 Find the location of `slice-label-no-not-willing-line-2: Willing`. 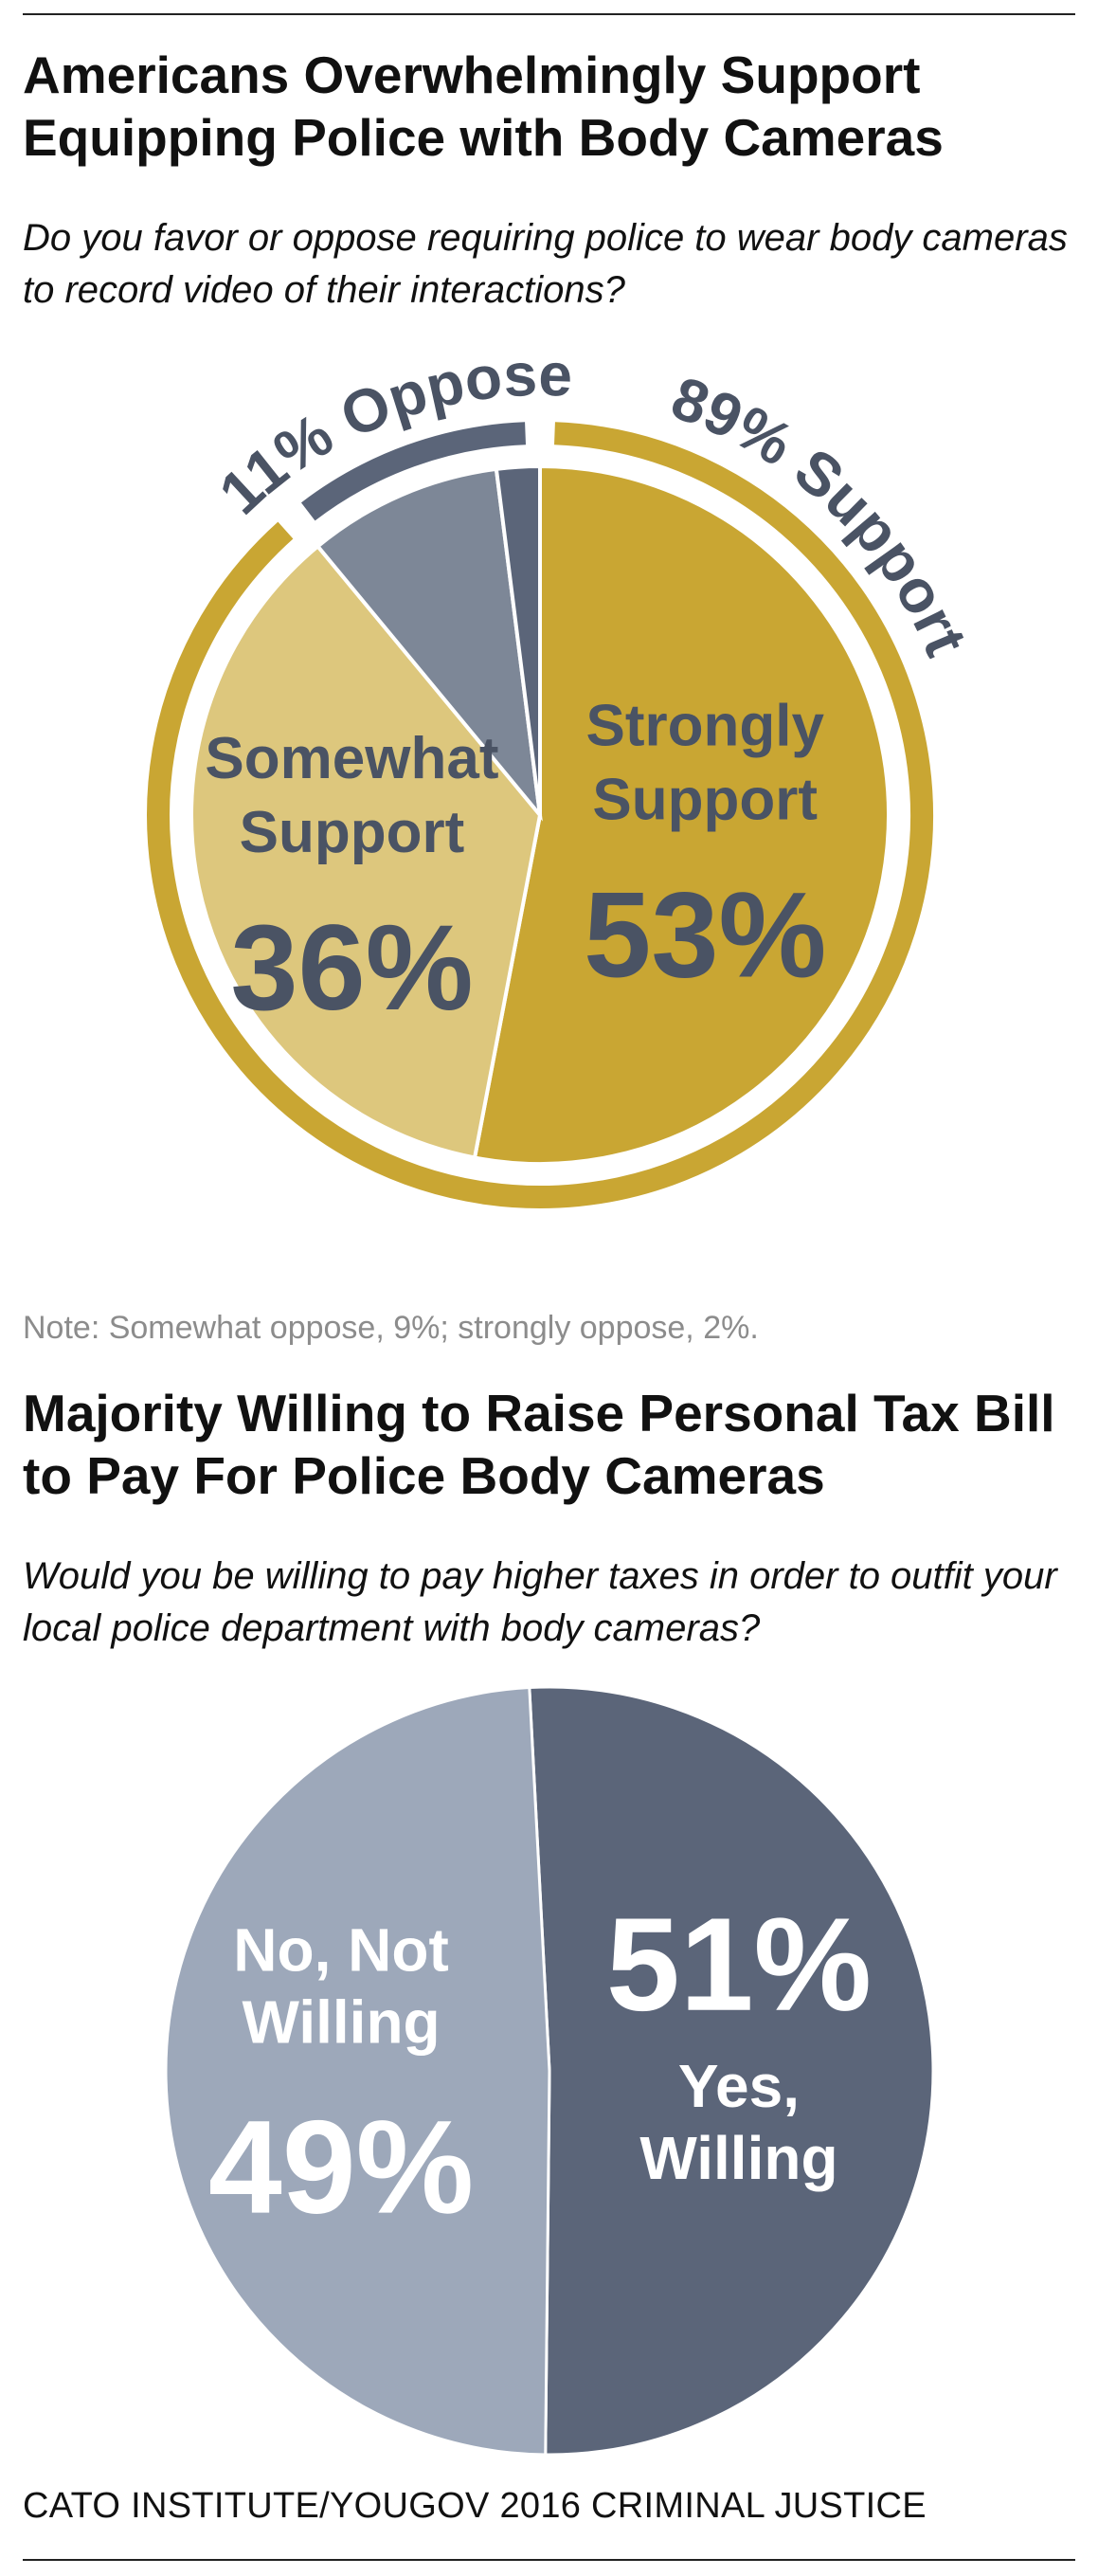

slice-label-no-not-willing-line-2: Willing is located at coordinates (341, 2022).